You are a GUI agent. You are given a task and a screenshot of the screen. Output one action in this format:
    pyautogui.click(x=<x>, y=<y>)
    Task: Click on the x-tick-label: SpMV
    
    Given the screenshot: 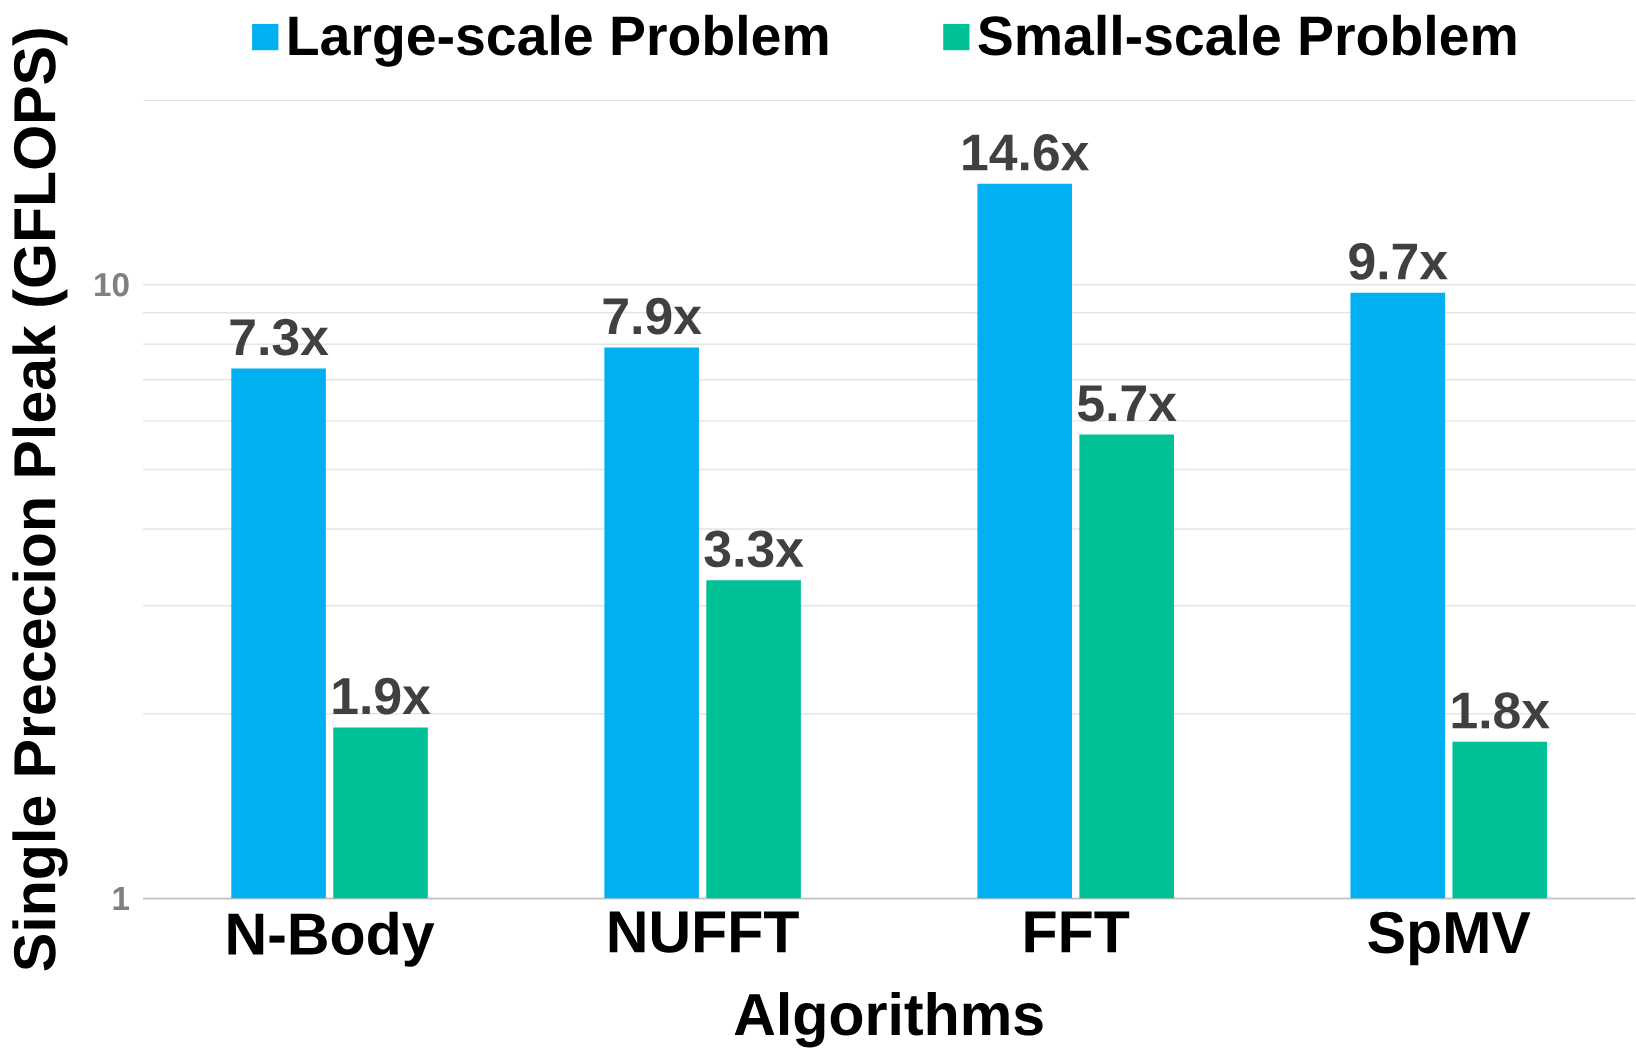 What is the action you would take?
    pyautogui.click(x=1449, y=938)
    